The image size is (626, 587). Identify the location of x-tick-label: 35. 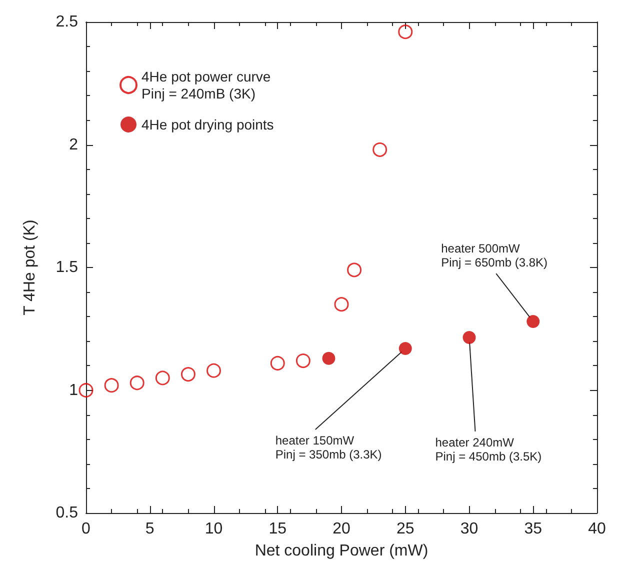
(533, 529).